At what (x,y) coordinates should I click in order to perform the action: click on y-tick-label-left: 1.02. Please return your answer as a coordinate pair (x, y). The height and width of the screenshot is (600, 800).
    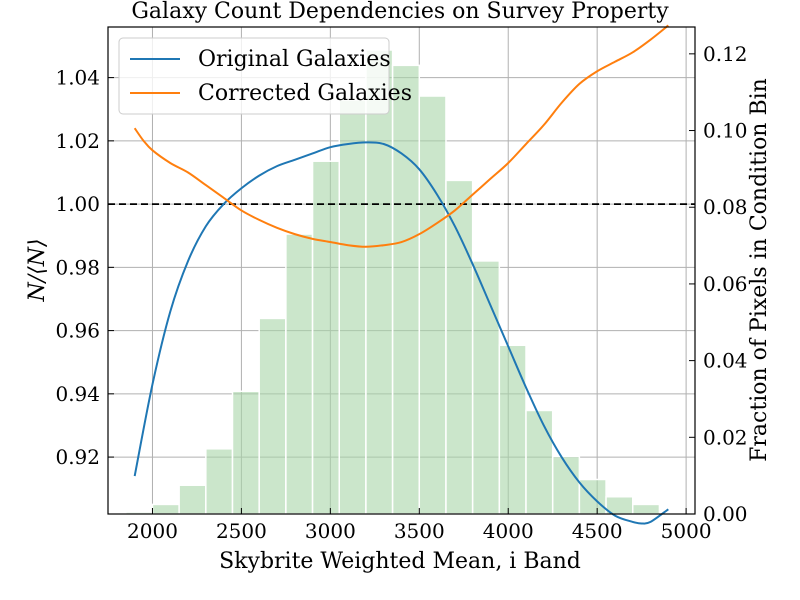
    Looking at the image, I should click on (77, 141).